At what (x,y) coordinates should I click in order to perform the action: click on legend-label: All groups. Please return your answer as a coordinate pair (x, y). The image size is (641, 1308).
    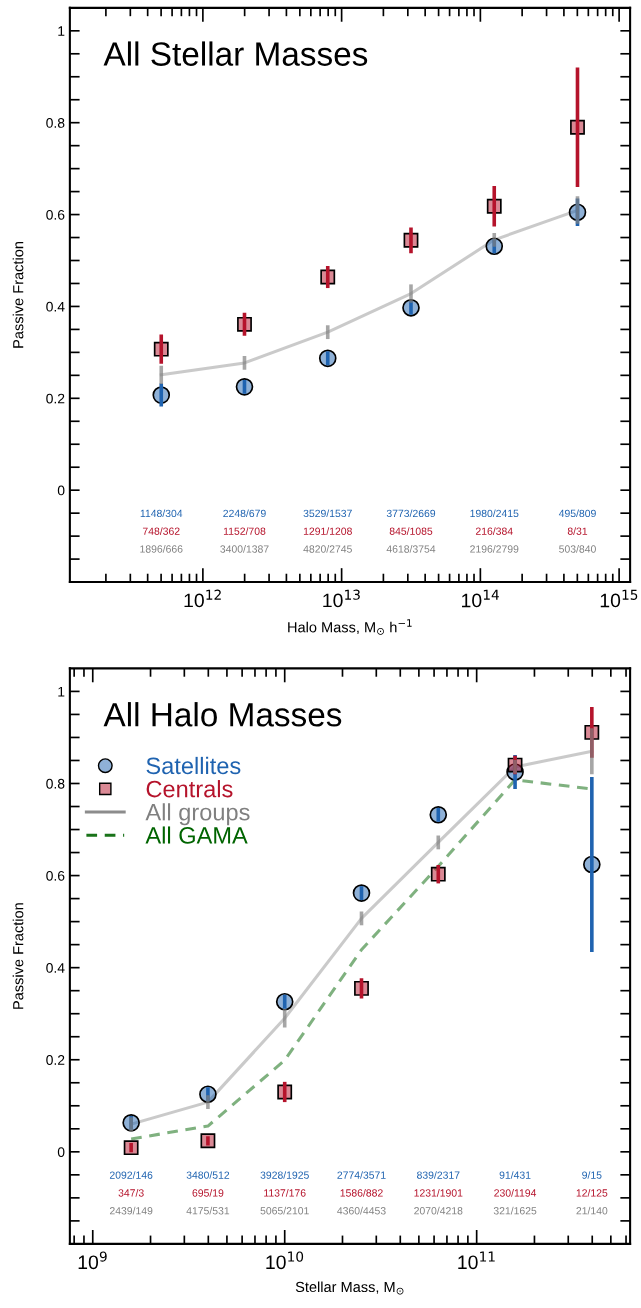
    Looking at the image, I should click on (197, 814).